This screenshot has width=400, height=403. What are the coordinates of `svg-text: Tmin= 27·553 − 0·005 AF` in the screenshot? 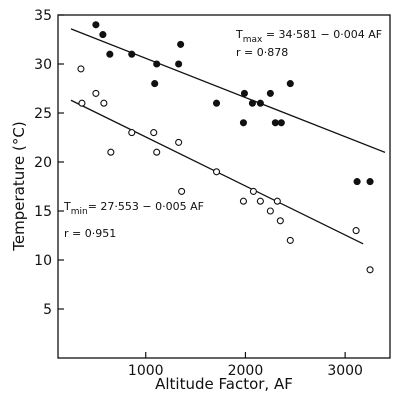 It's located at (133, 208).